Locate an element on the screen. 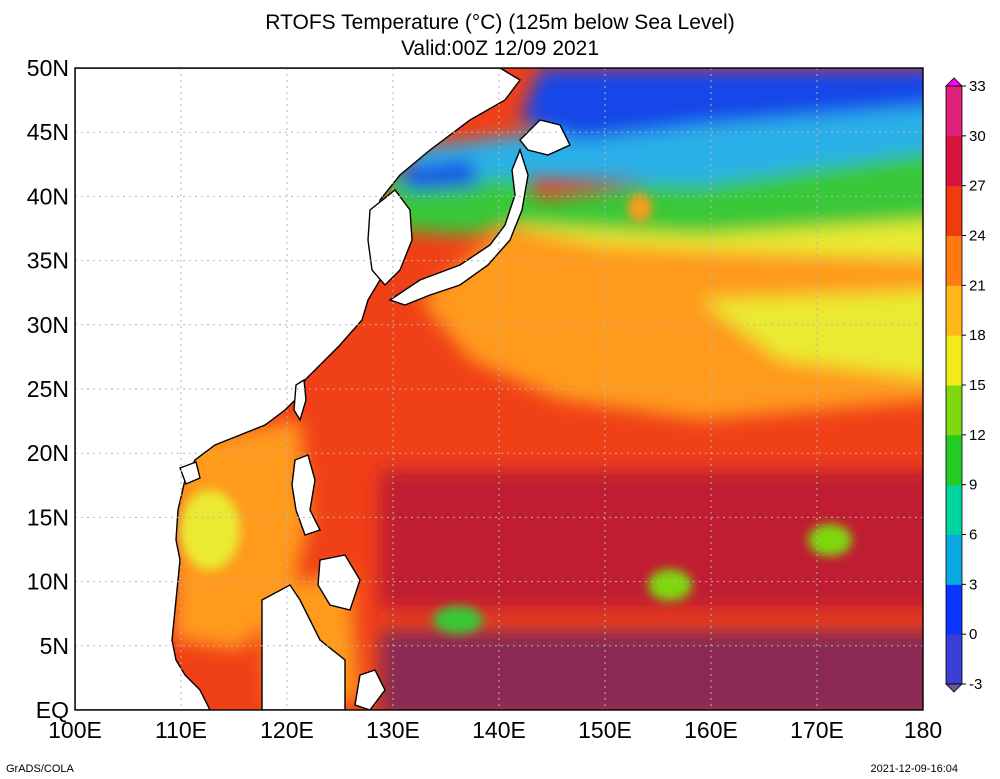 Image resolution: width=1000 pixels, height=779 pixels. mindanao is located at coordinates (339, 582).